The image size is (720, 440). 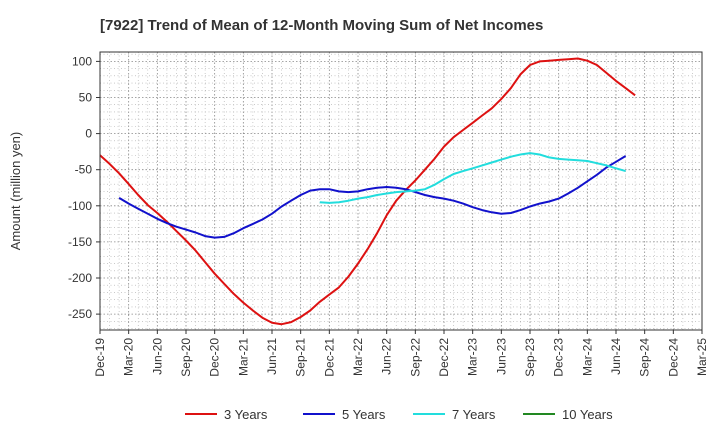 What do you see at coordinates (80, 206) in the screenshot?
I see `y-tick-label: -100` at bounding box center [80, 206].